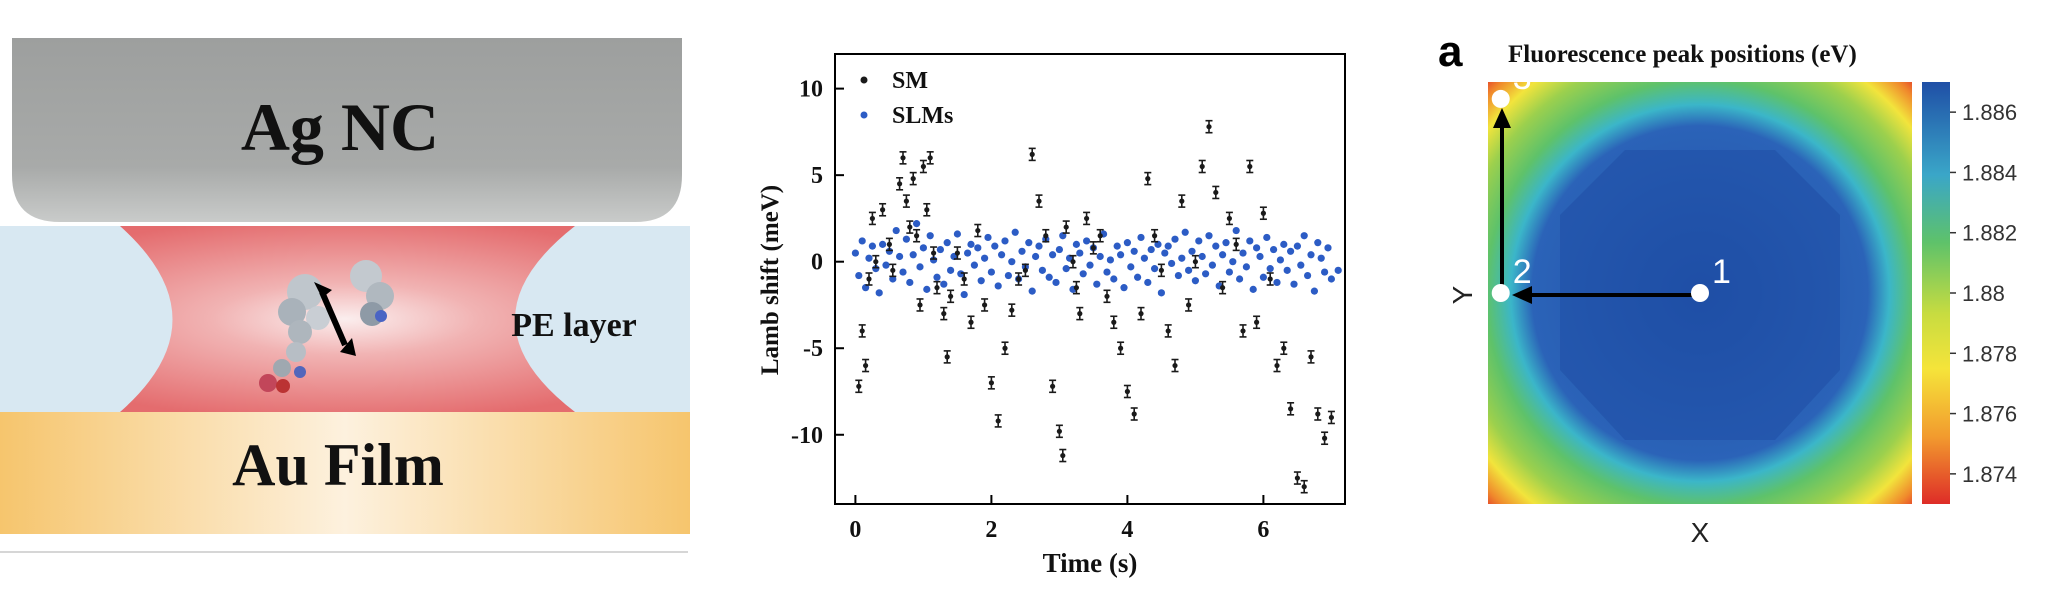 The height and width of the screenshot is (596, 2048). Describe the element at coordinates (1450, 51) in the screenshot. I see `panel-letter: a` at that location.